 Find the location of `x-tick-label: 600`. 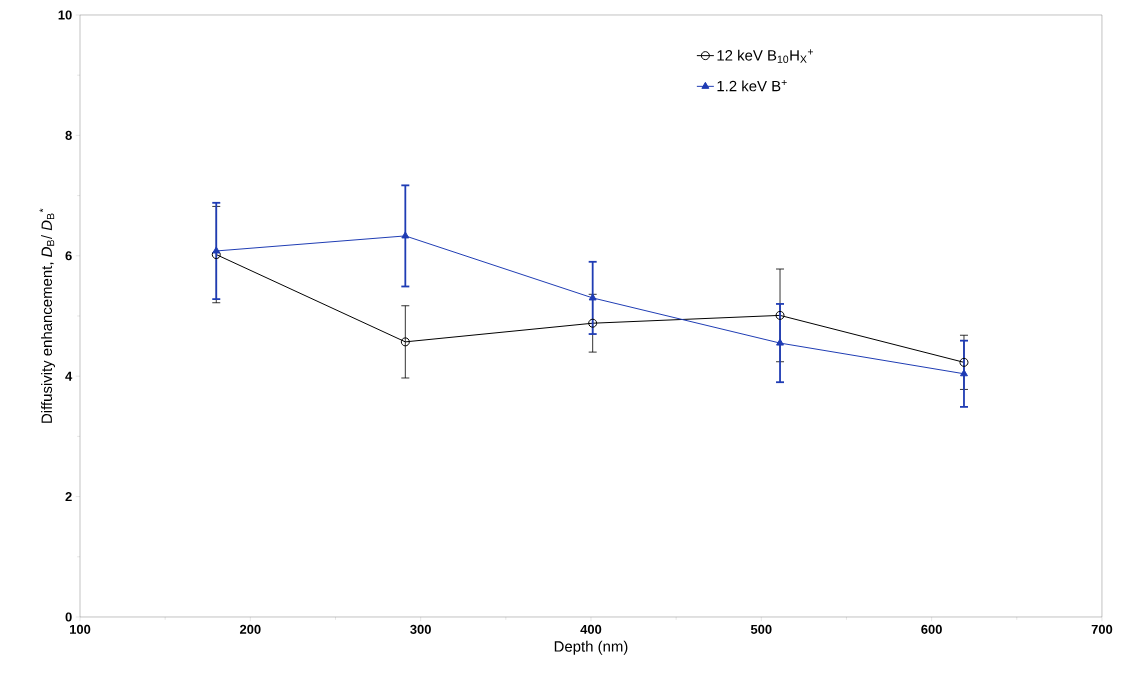

x-tick-label: 600 is located at coordinates (931, 629).